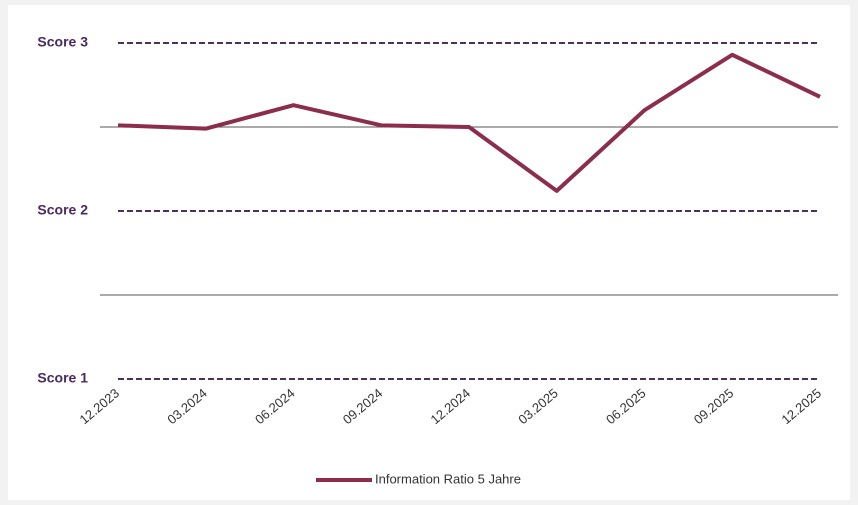 The height and width of the screenshot is (505, 858). Describe the element at coordinates (62, 378) in the screenshot. I see `y-tick-label: Score 1` at that location.